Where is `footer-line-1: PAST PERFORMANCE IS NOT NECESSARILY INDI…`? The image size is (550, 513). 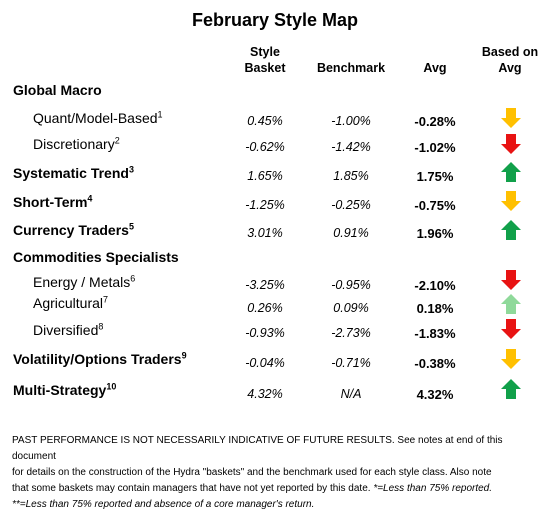
footer-line-1: PAST PERFORMANCE IS NOT NECESSARILY INDI… is located at coordinates (257, 448).